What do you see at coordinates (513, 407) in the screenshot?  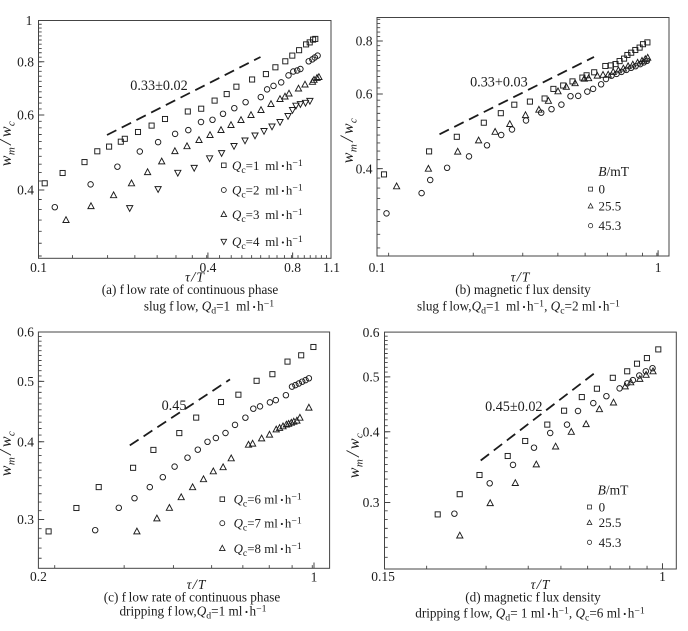 I see `svg-text: 0.45±0.02` at bounding box center [513, 407].